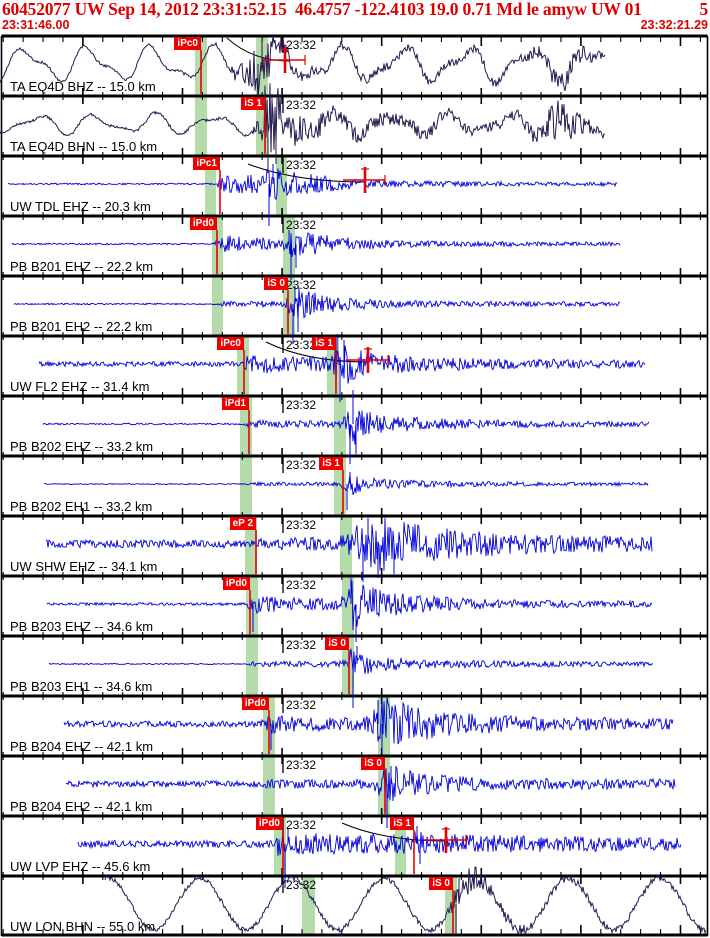 The image size is (710, 938). What do you see at coordinates (82, 446) in the screenshot?
I see `station-label: PB B202 EHZ -- 33.2 km` at bounding box center [82, 446].